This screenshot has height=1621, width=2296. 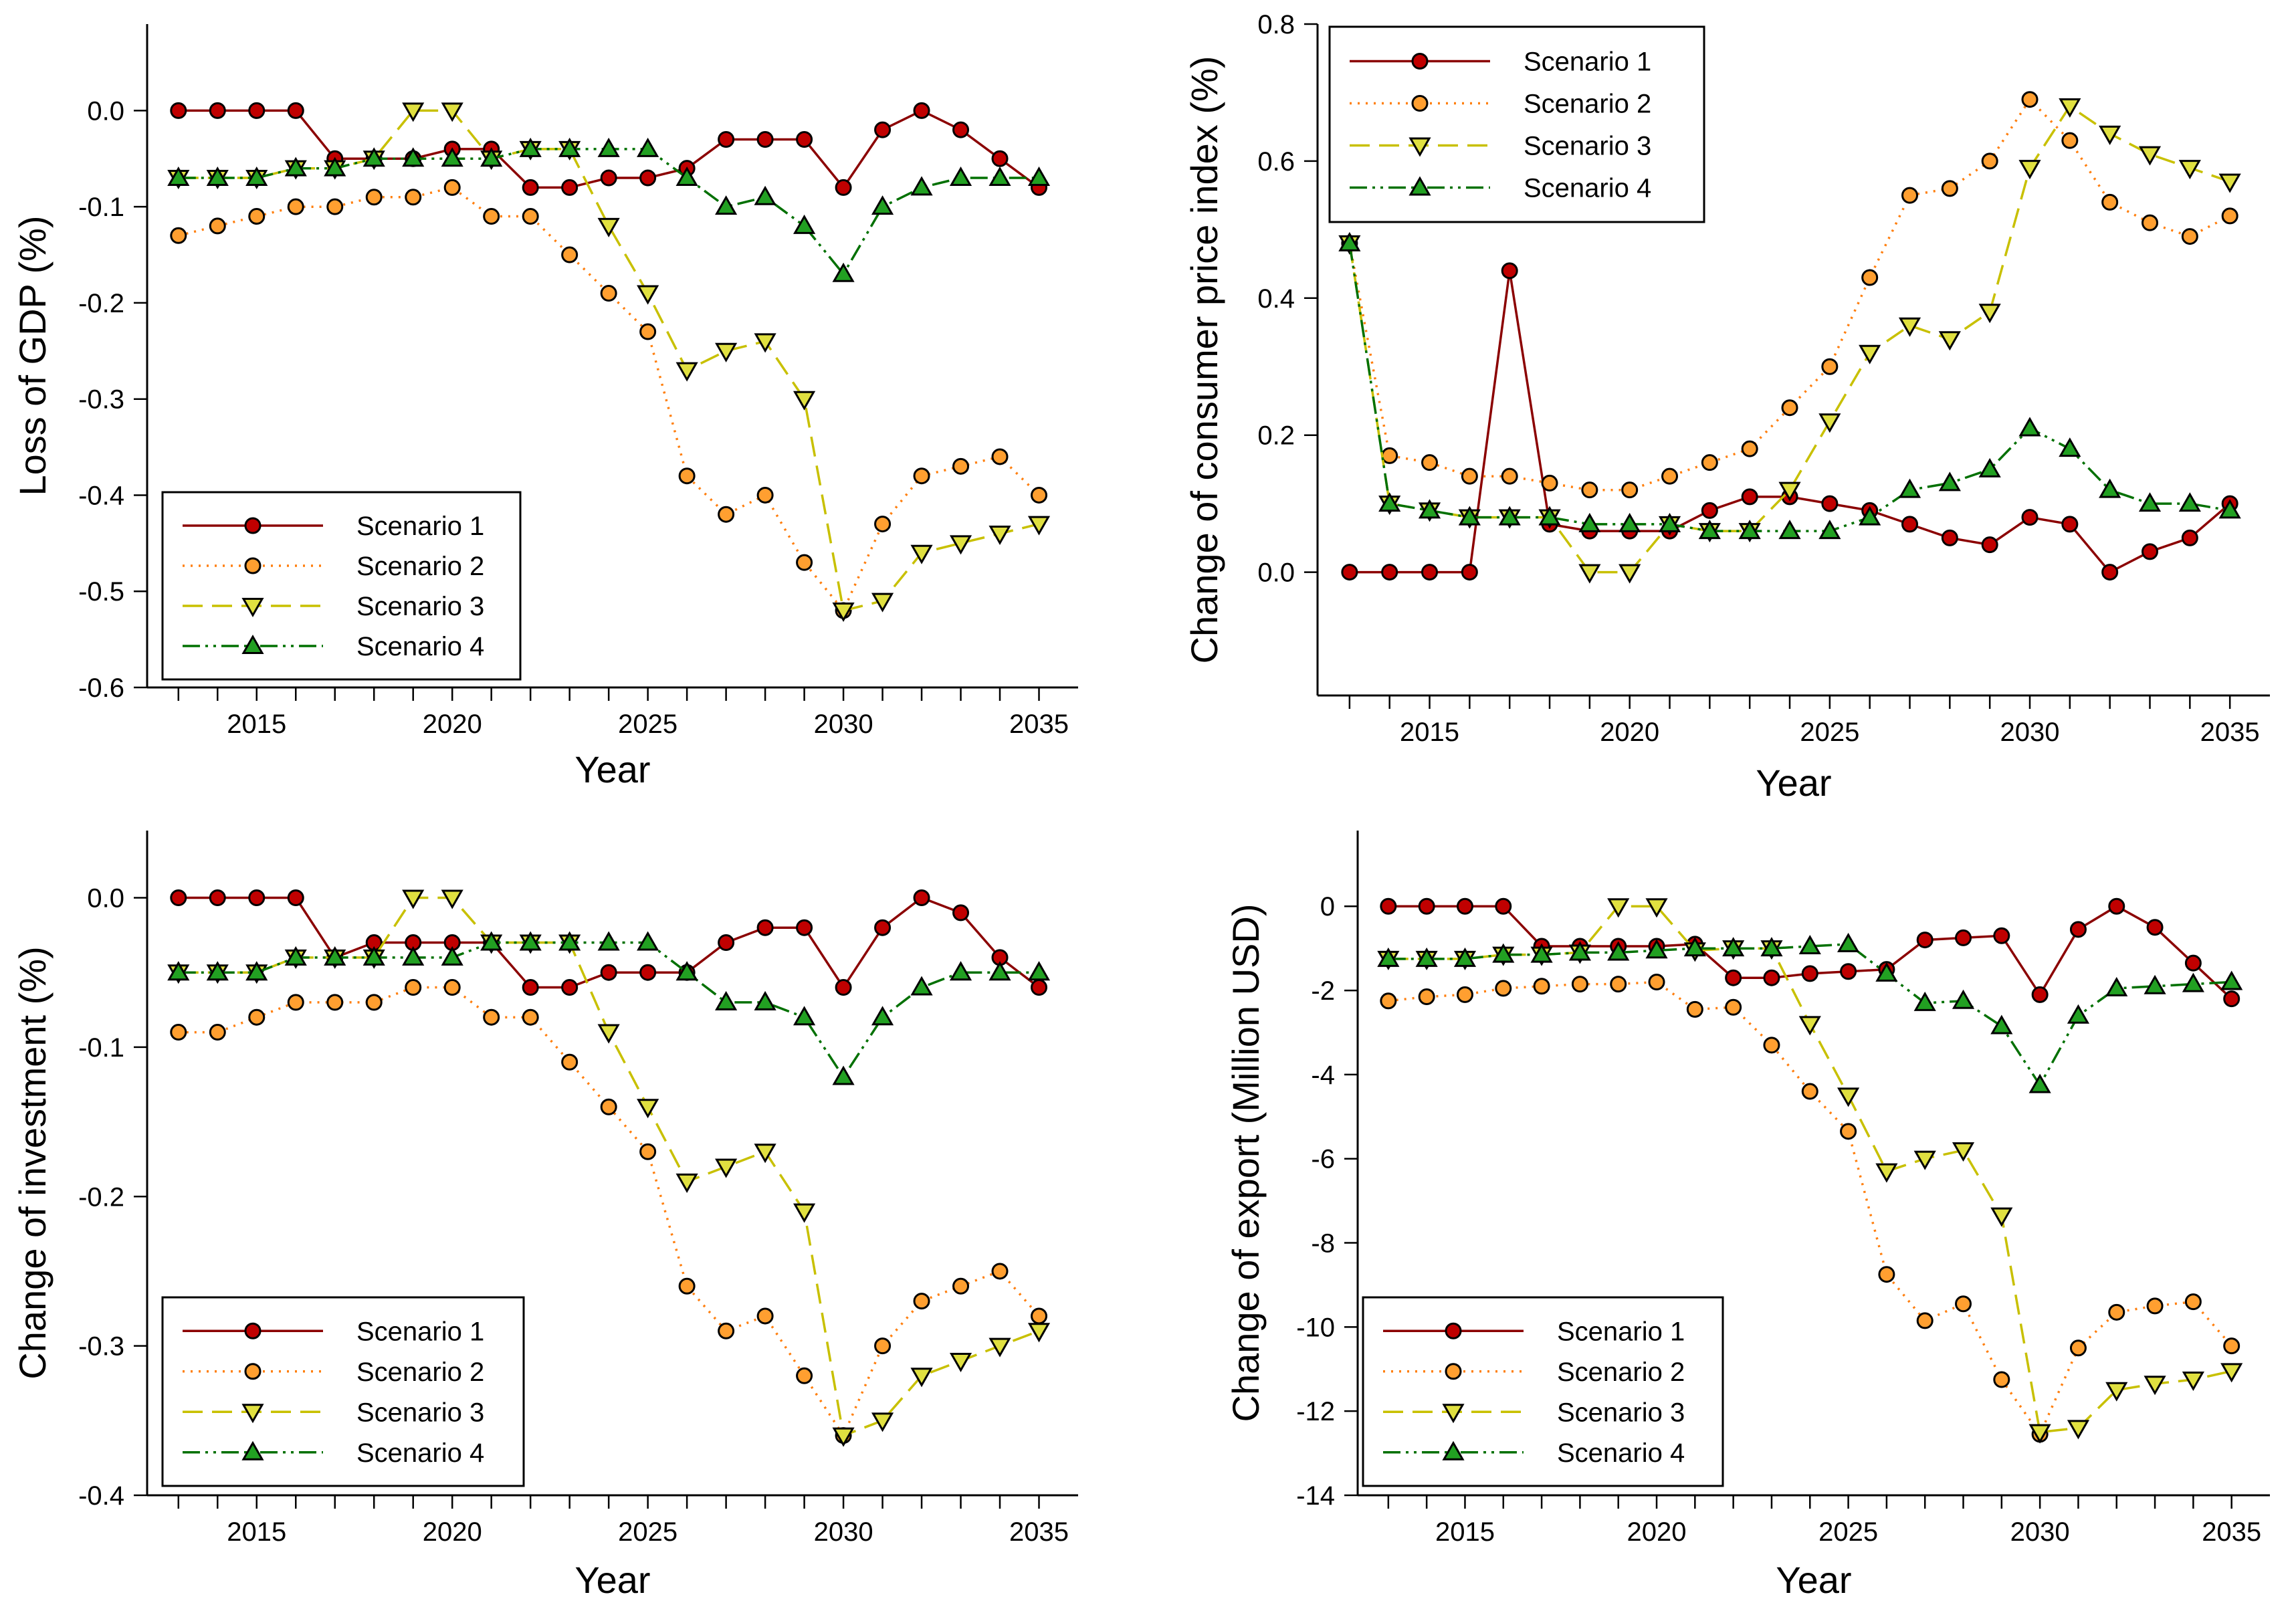 What do you see at coordinates (1323, 1244) in the screenshot?
I see `y-tick-label: -8` at bounding box center [1323, 1244].